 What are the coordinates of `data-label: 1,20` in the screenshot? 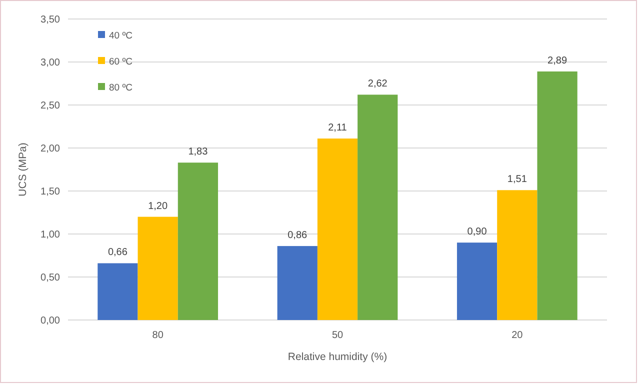 It's located at (158, 206).